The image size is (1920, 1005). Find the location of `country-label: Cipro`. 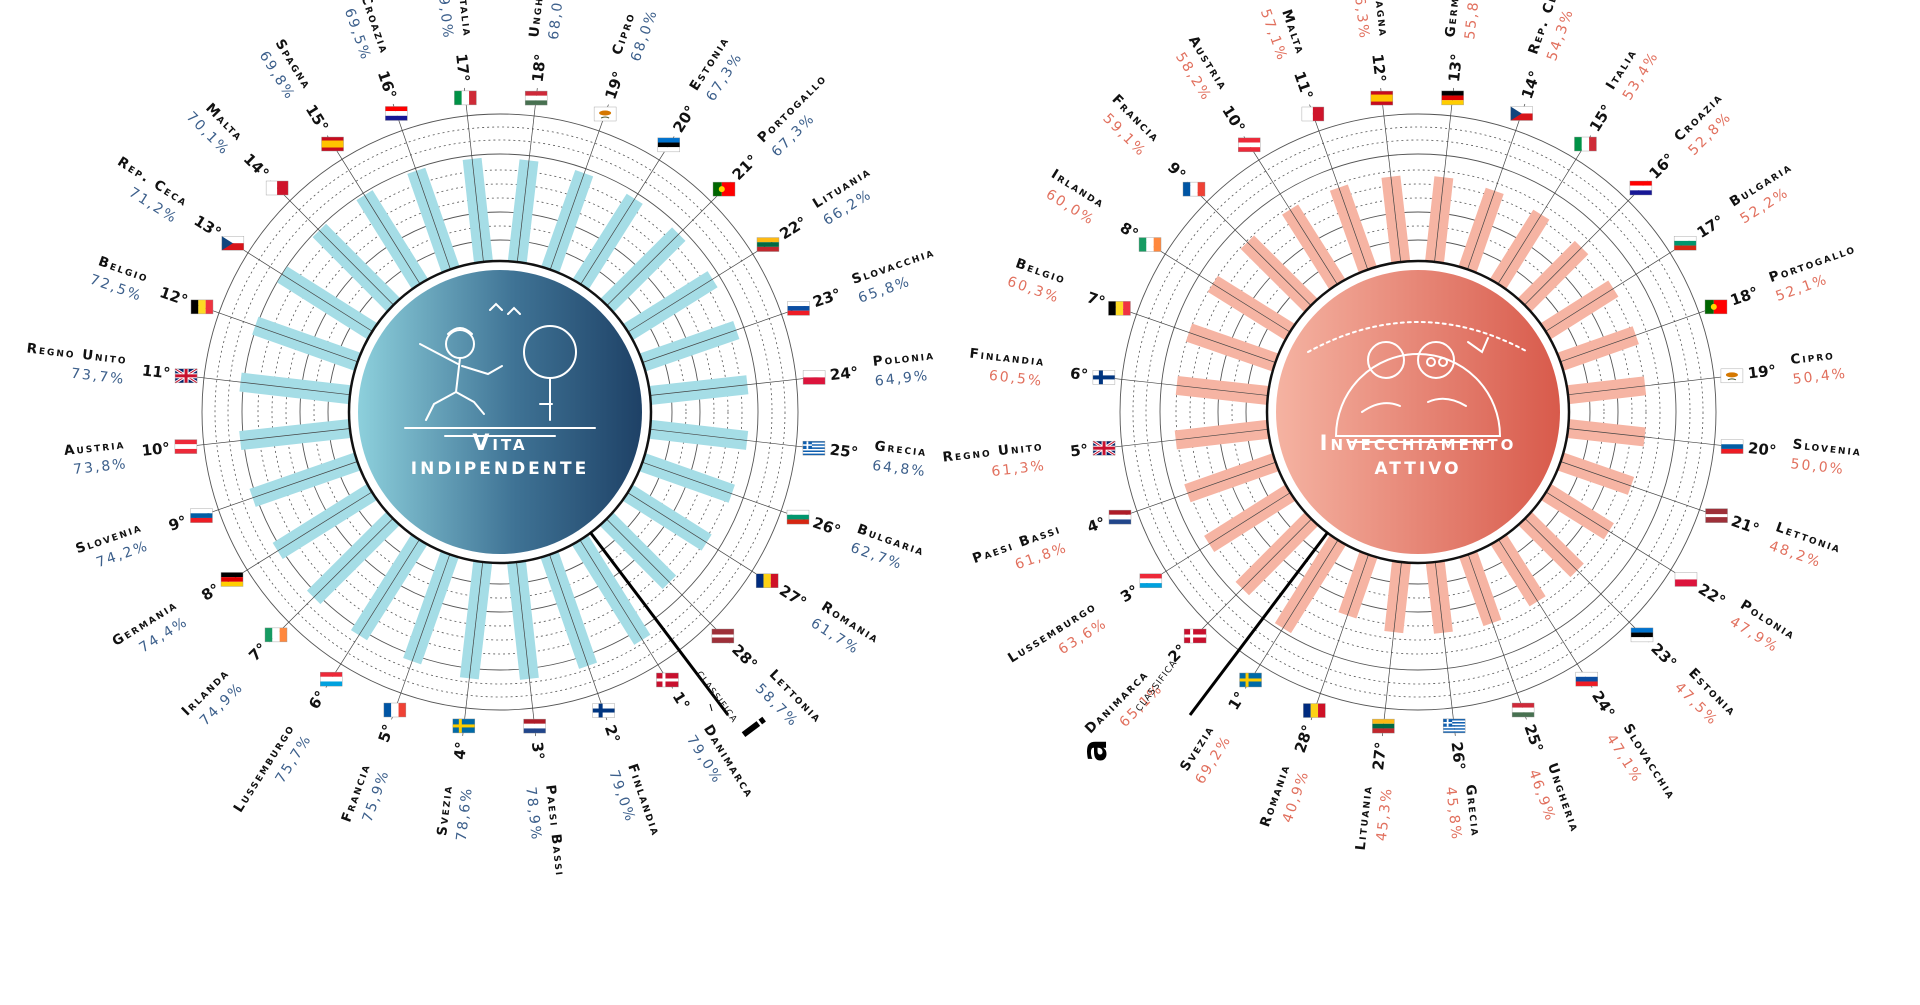

country-label: Cipro is located at coordinates (1813, 357).